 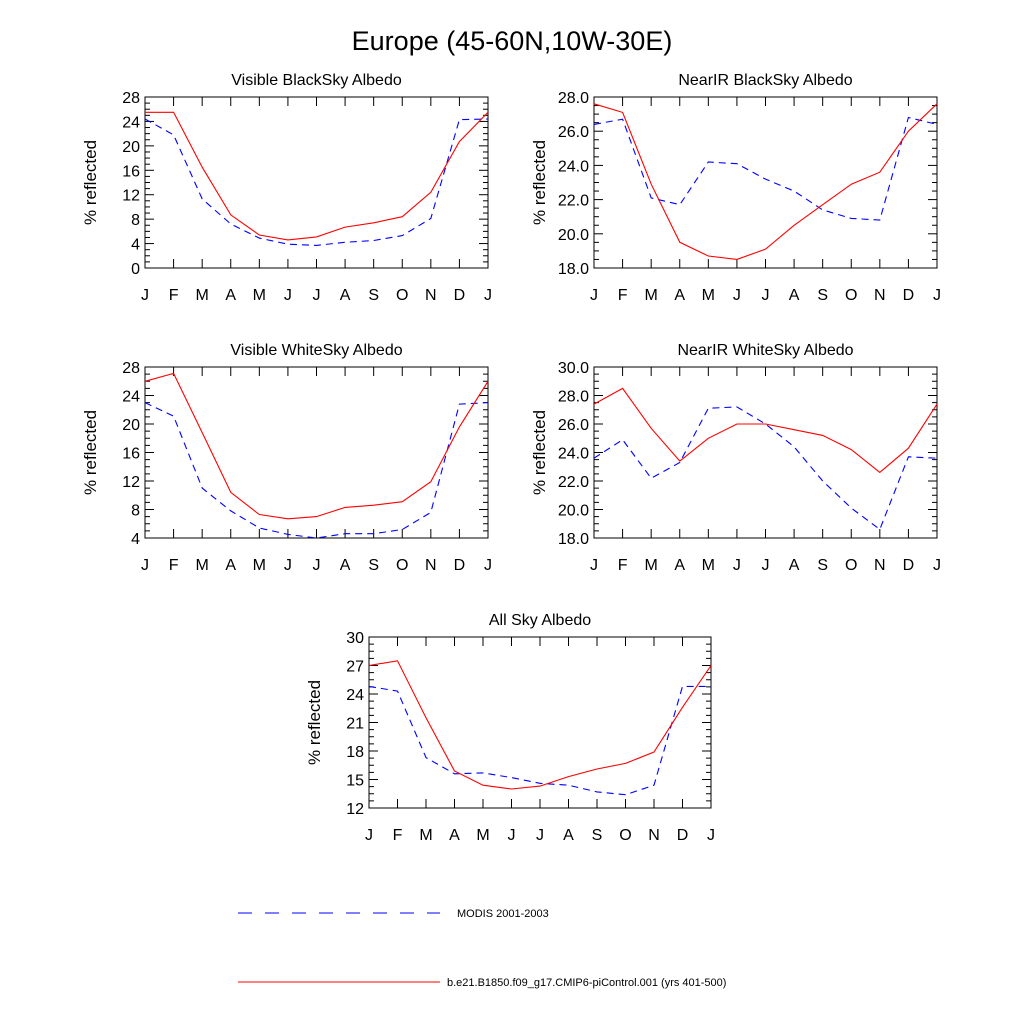 What do you see at coordinates (135, 269) in the screenshot?
I see `y-tick-label: 0` at bounding box center [135, 269].